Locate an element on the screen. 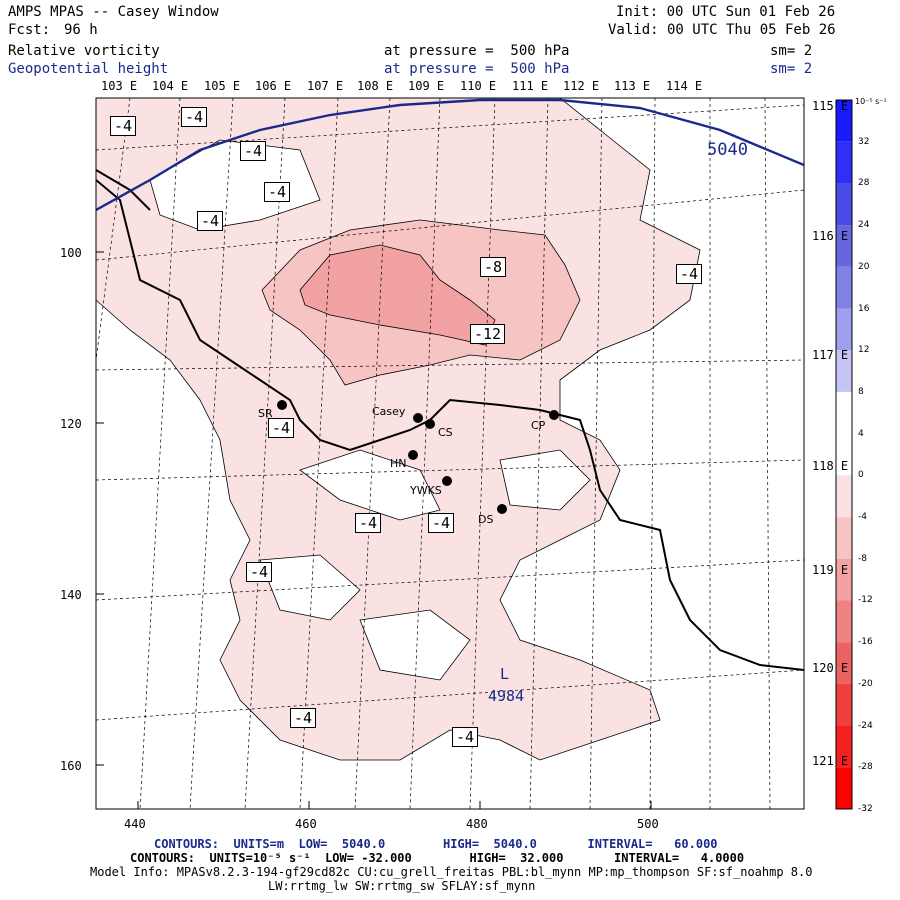 The image size is (900, 900). colorbar-label: 0 is located at coordinates (861, 475).